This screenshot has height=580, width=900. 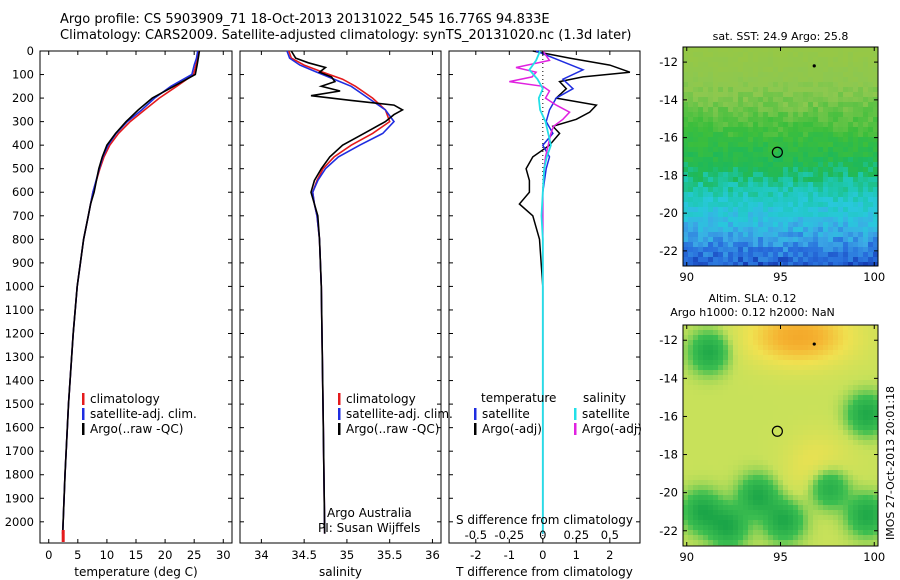 I want to click on difference-legend-s-swatch, so click(x=575, y=429).